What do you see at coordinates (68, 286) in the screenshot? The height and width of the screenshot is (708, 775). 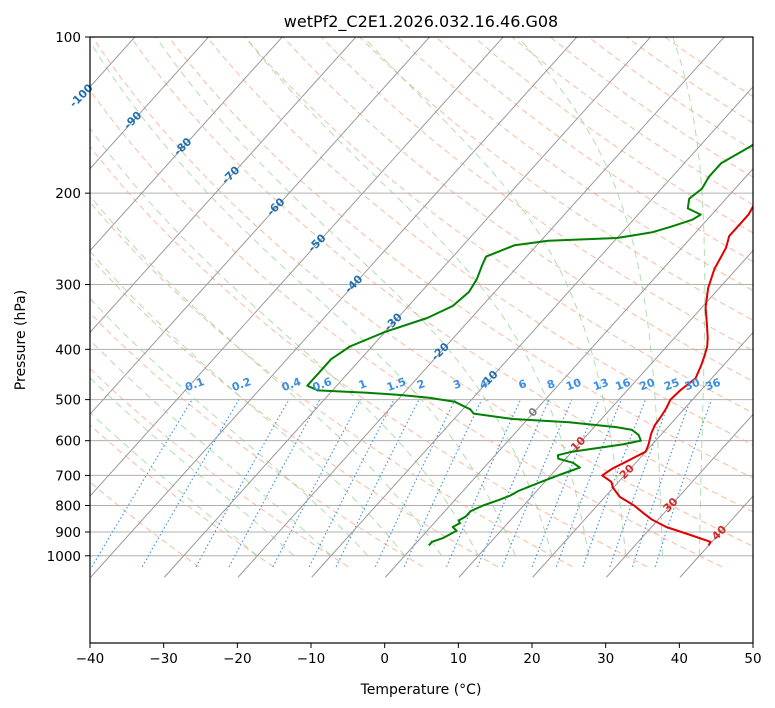 I see `y-tick-label: 300` at bounding box center [68, 286].